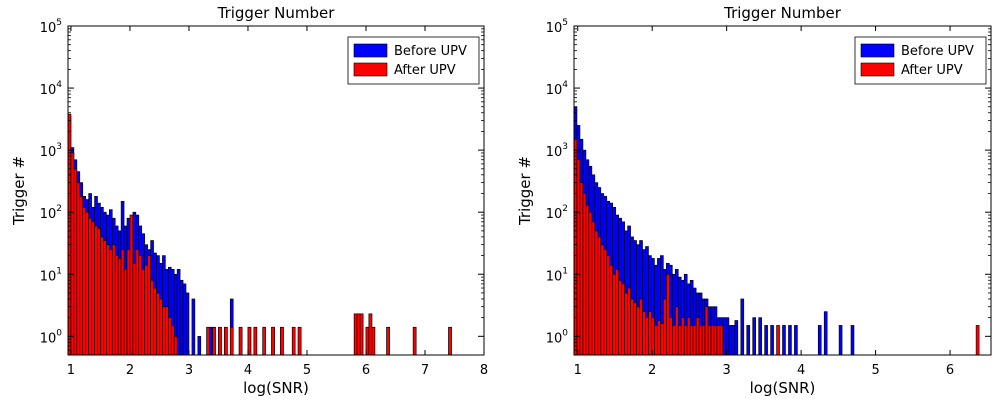 The width and height of the screenshot is (993, 406). I want to click on y-tick-label: 10⁴, so click(51, 89).